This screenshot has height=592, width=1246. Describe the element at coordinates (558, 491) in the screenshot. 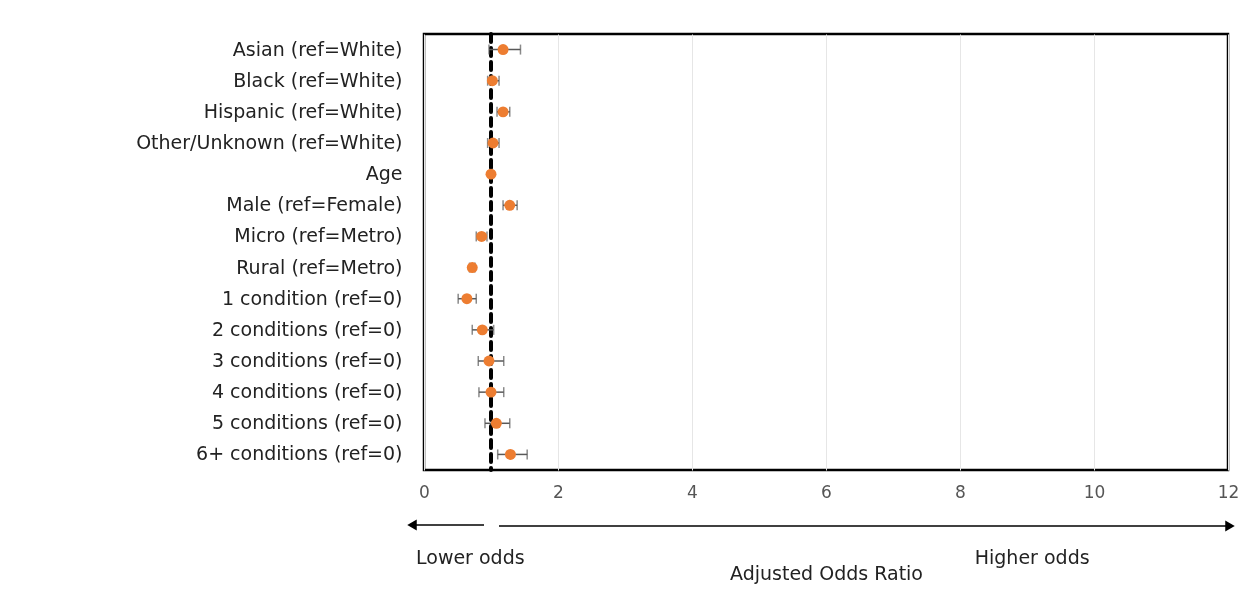

I see `x-tick-label: 2` at that location.